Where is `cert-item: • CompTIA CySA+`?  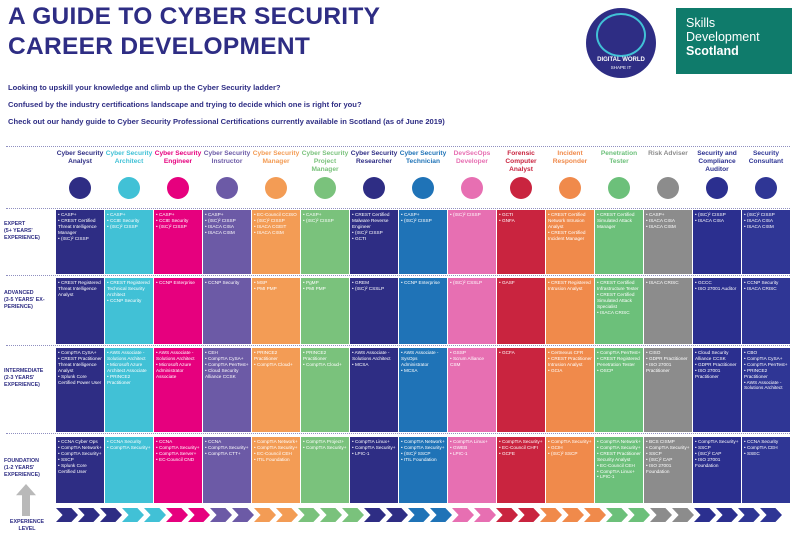
cert-item: • CompTIA CySA+ is located at coordinates (77, 352).